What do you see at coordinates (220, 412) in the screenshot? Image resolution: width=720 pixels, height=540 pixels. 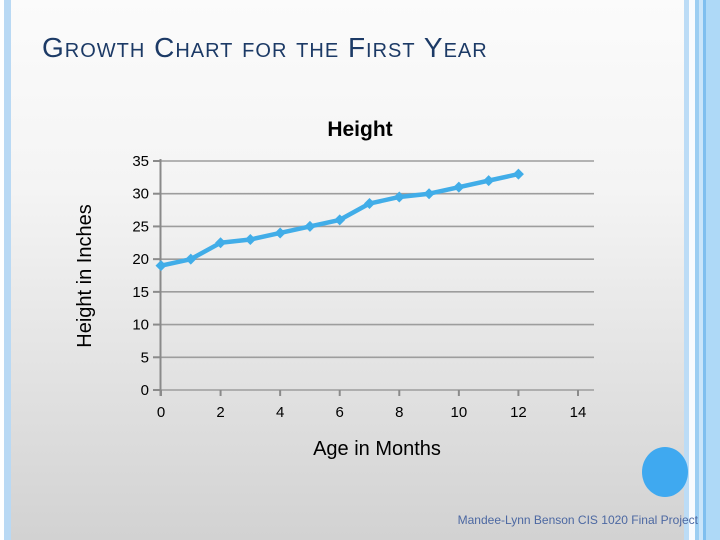 I see `svg-text: 2` at bounding box center [220, 412].